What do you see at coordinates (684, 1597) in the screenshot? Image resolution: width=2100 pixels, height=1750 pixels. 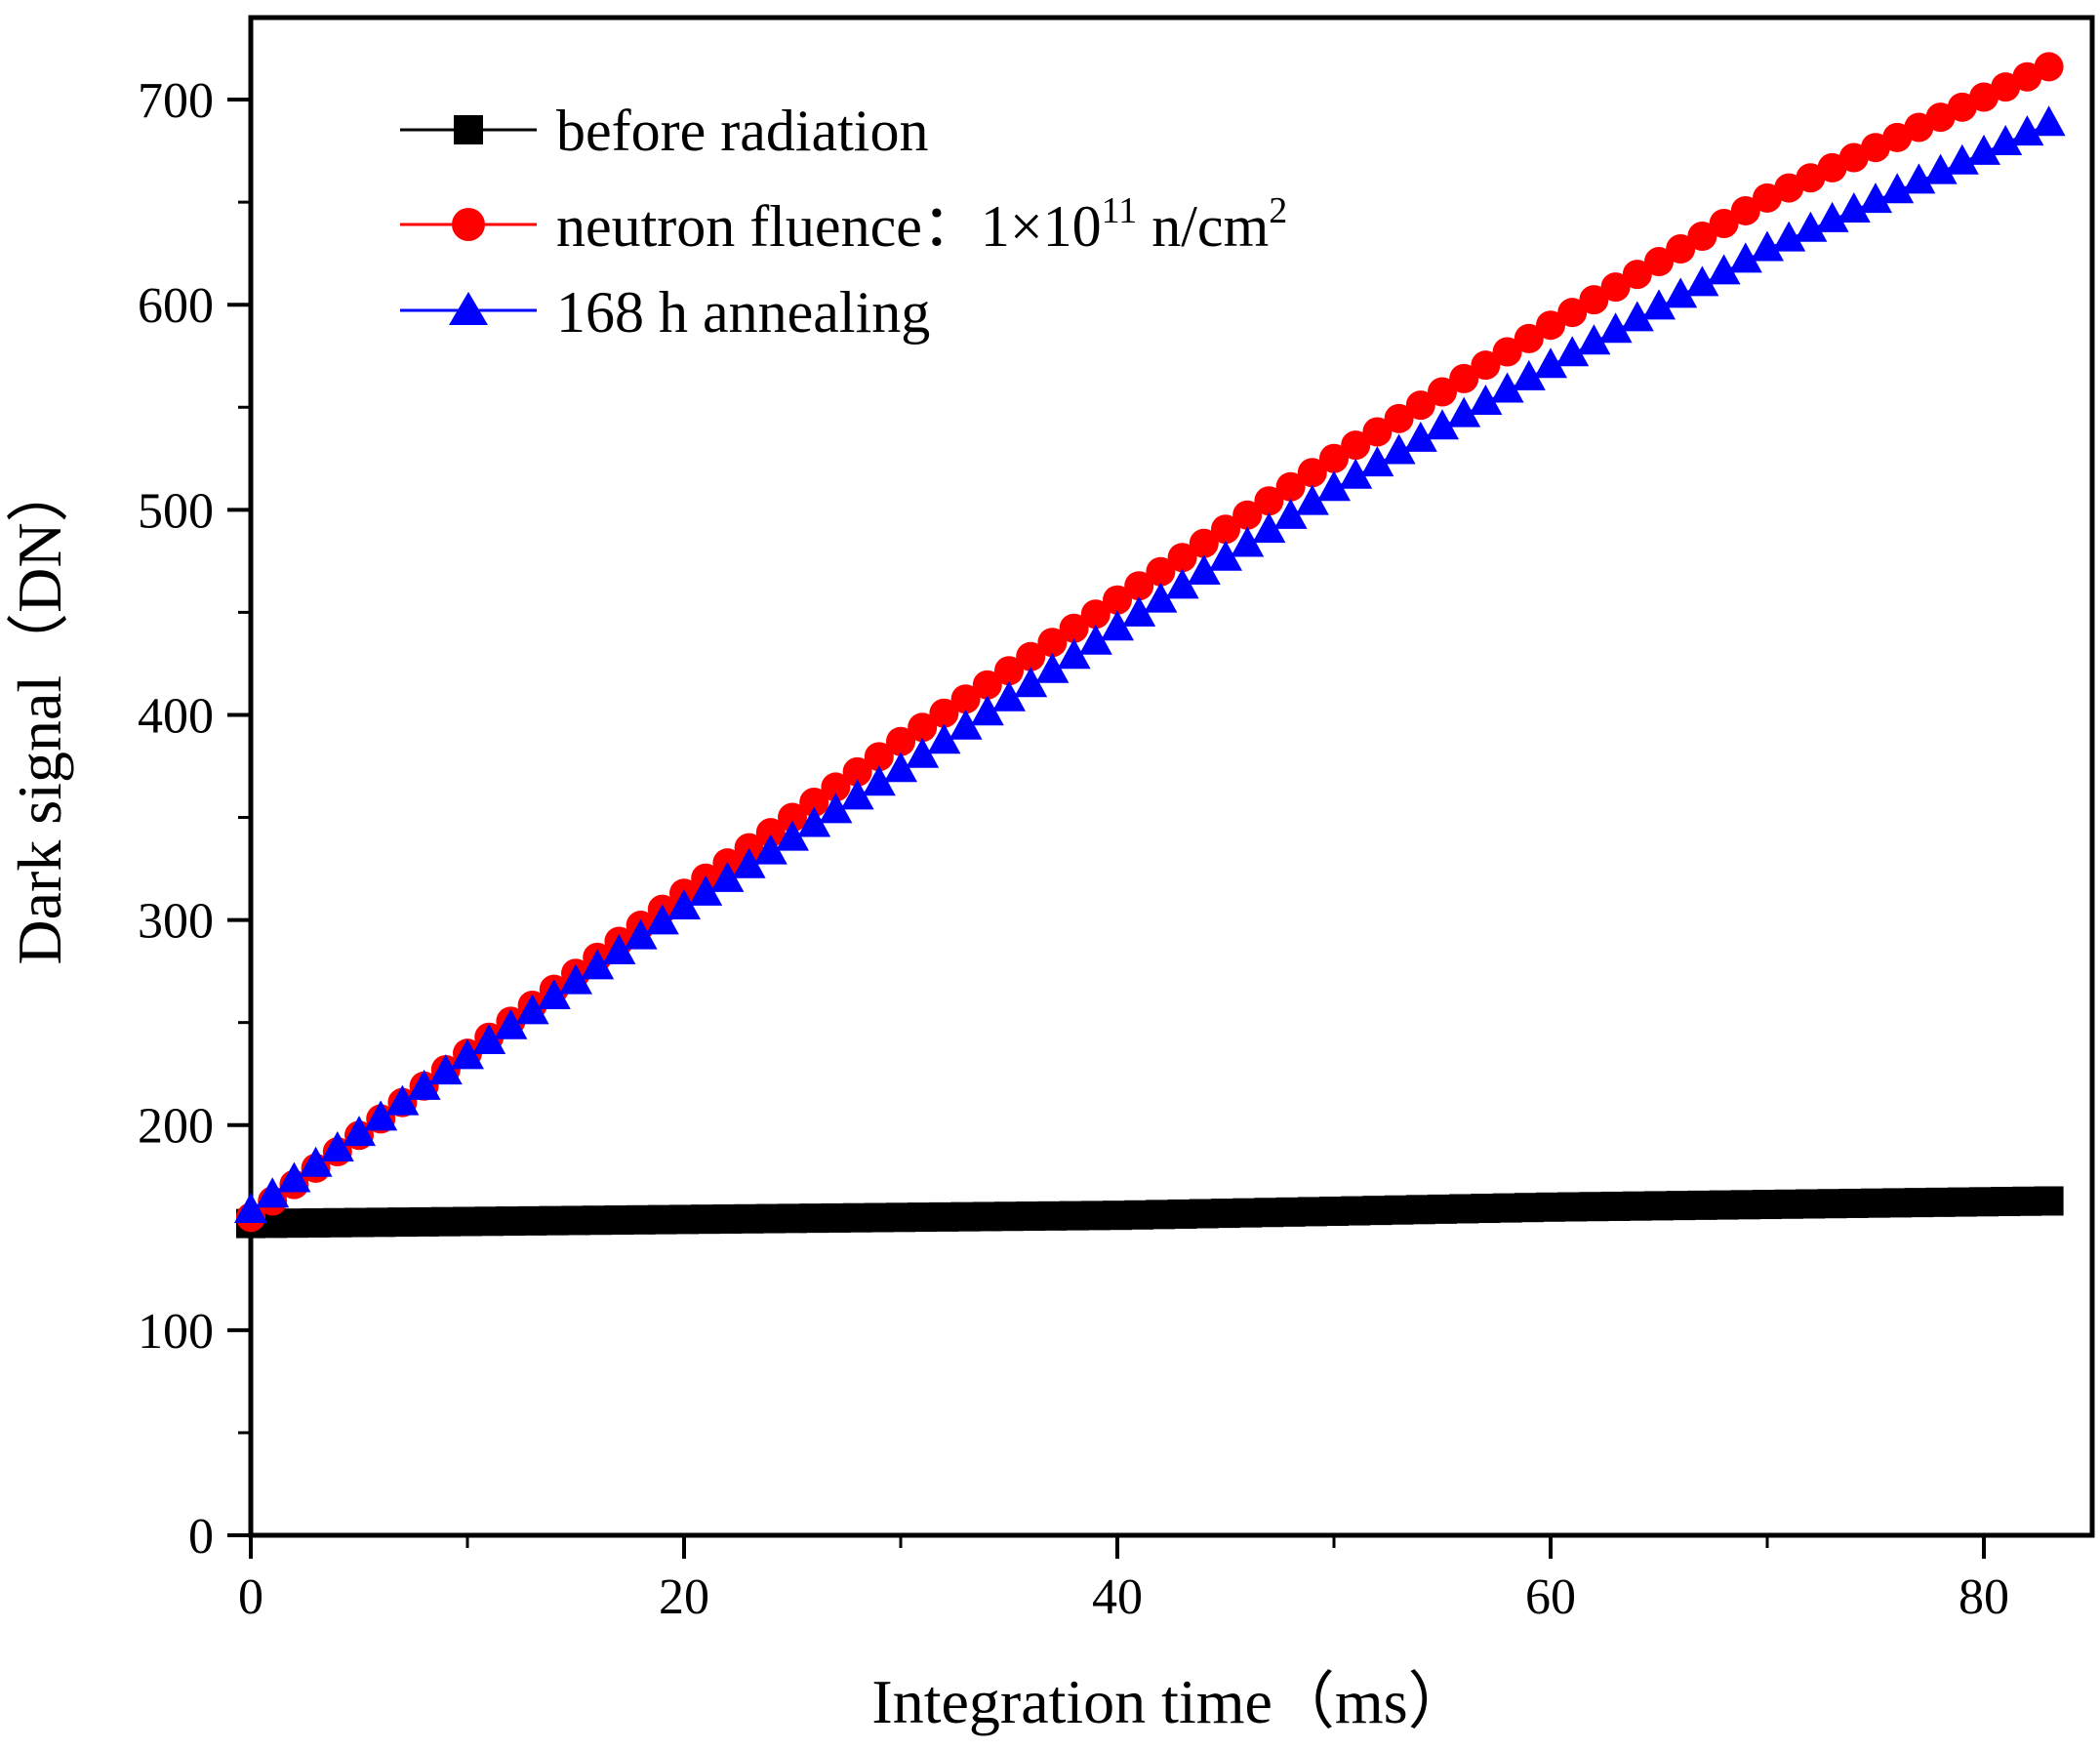 I see `x-tick-label: 20` at bounding box center [684, 1597].